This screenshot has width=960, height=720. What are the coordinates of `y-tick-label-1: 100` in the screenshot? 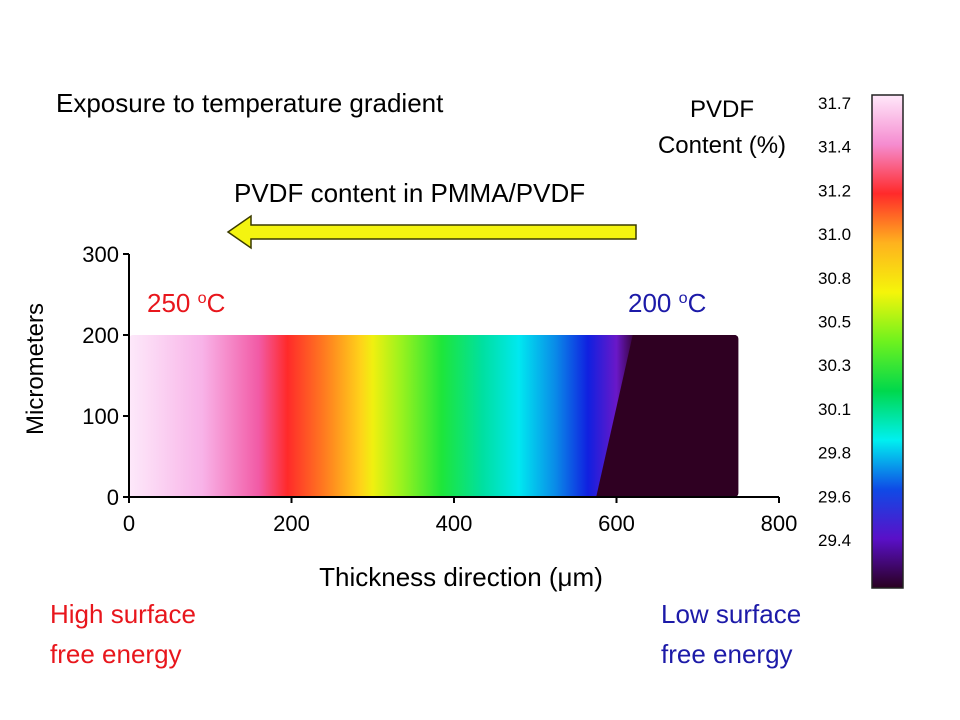 It's located at (100, 416).